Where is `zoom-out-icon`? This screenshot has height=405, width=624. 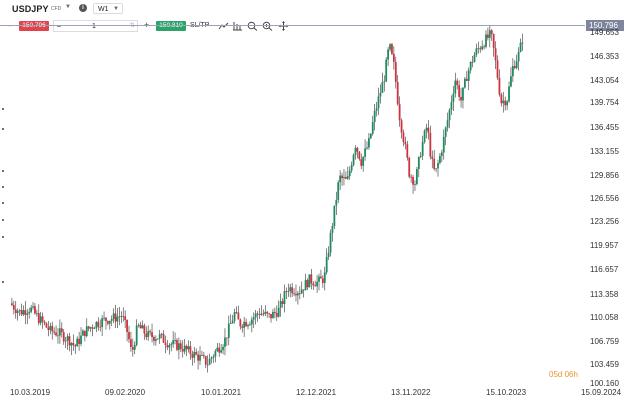 zoom-out-icon is located at coordinates (252, 26).